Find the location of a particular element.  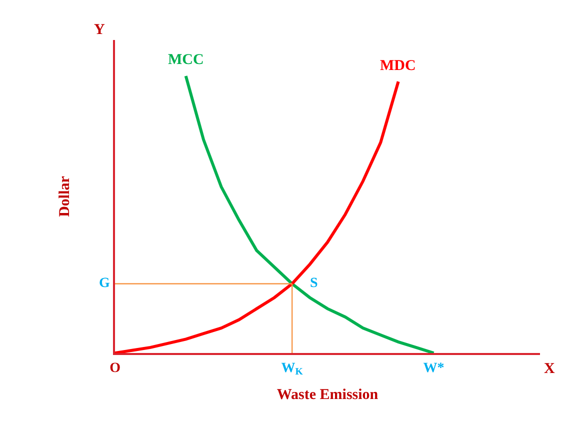

x-tick-label: W$_{K}$ is located at coordinates (292, 369).